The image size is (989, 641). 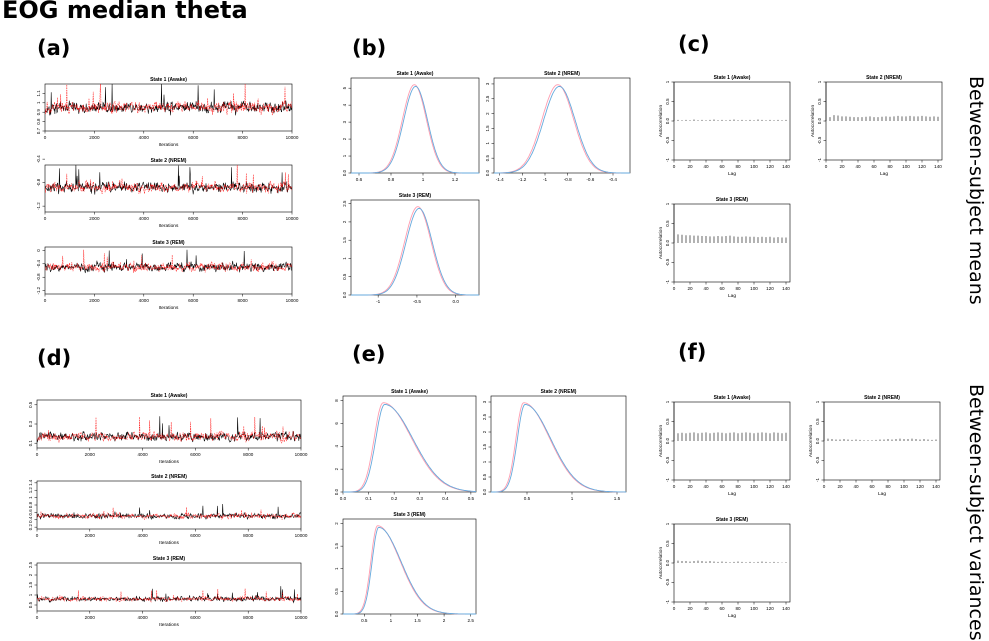 What do you see at coordinates (30, 443) in the screenshot?
I see `y-tick-label: 0.1` at bounding box center [30, 443].